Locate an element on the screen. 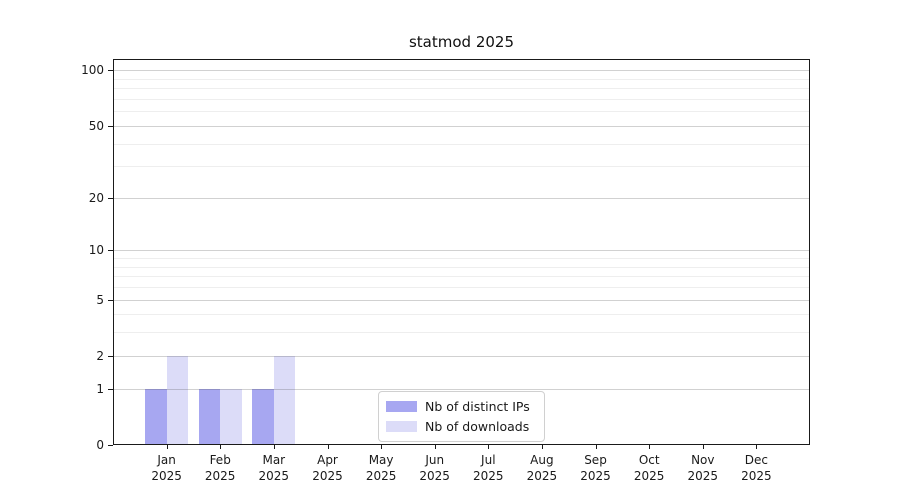  x-tick-label-nov: Nov 2025 is located at coordinates (703, 468).